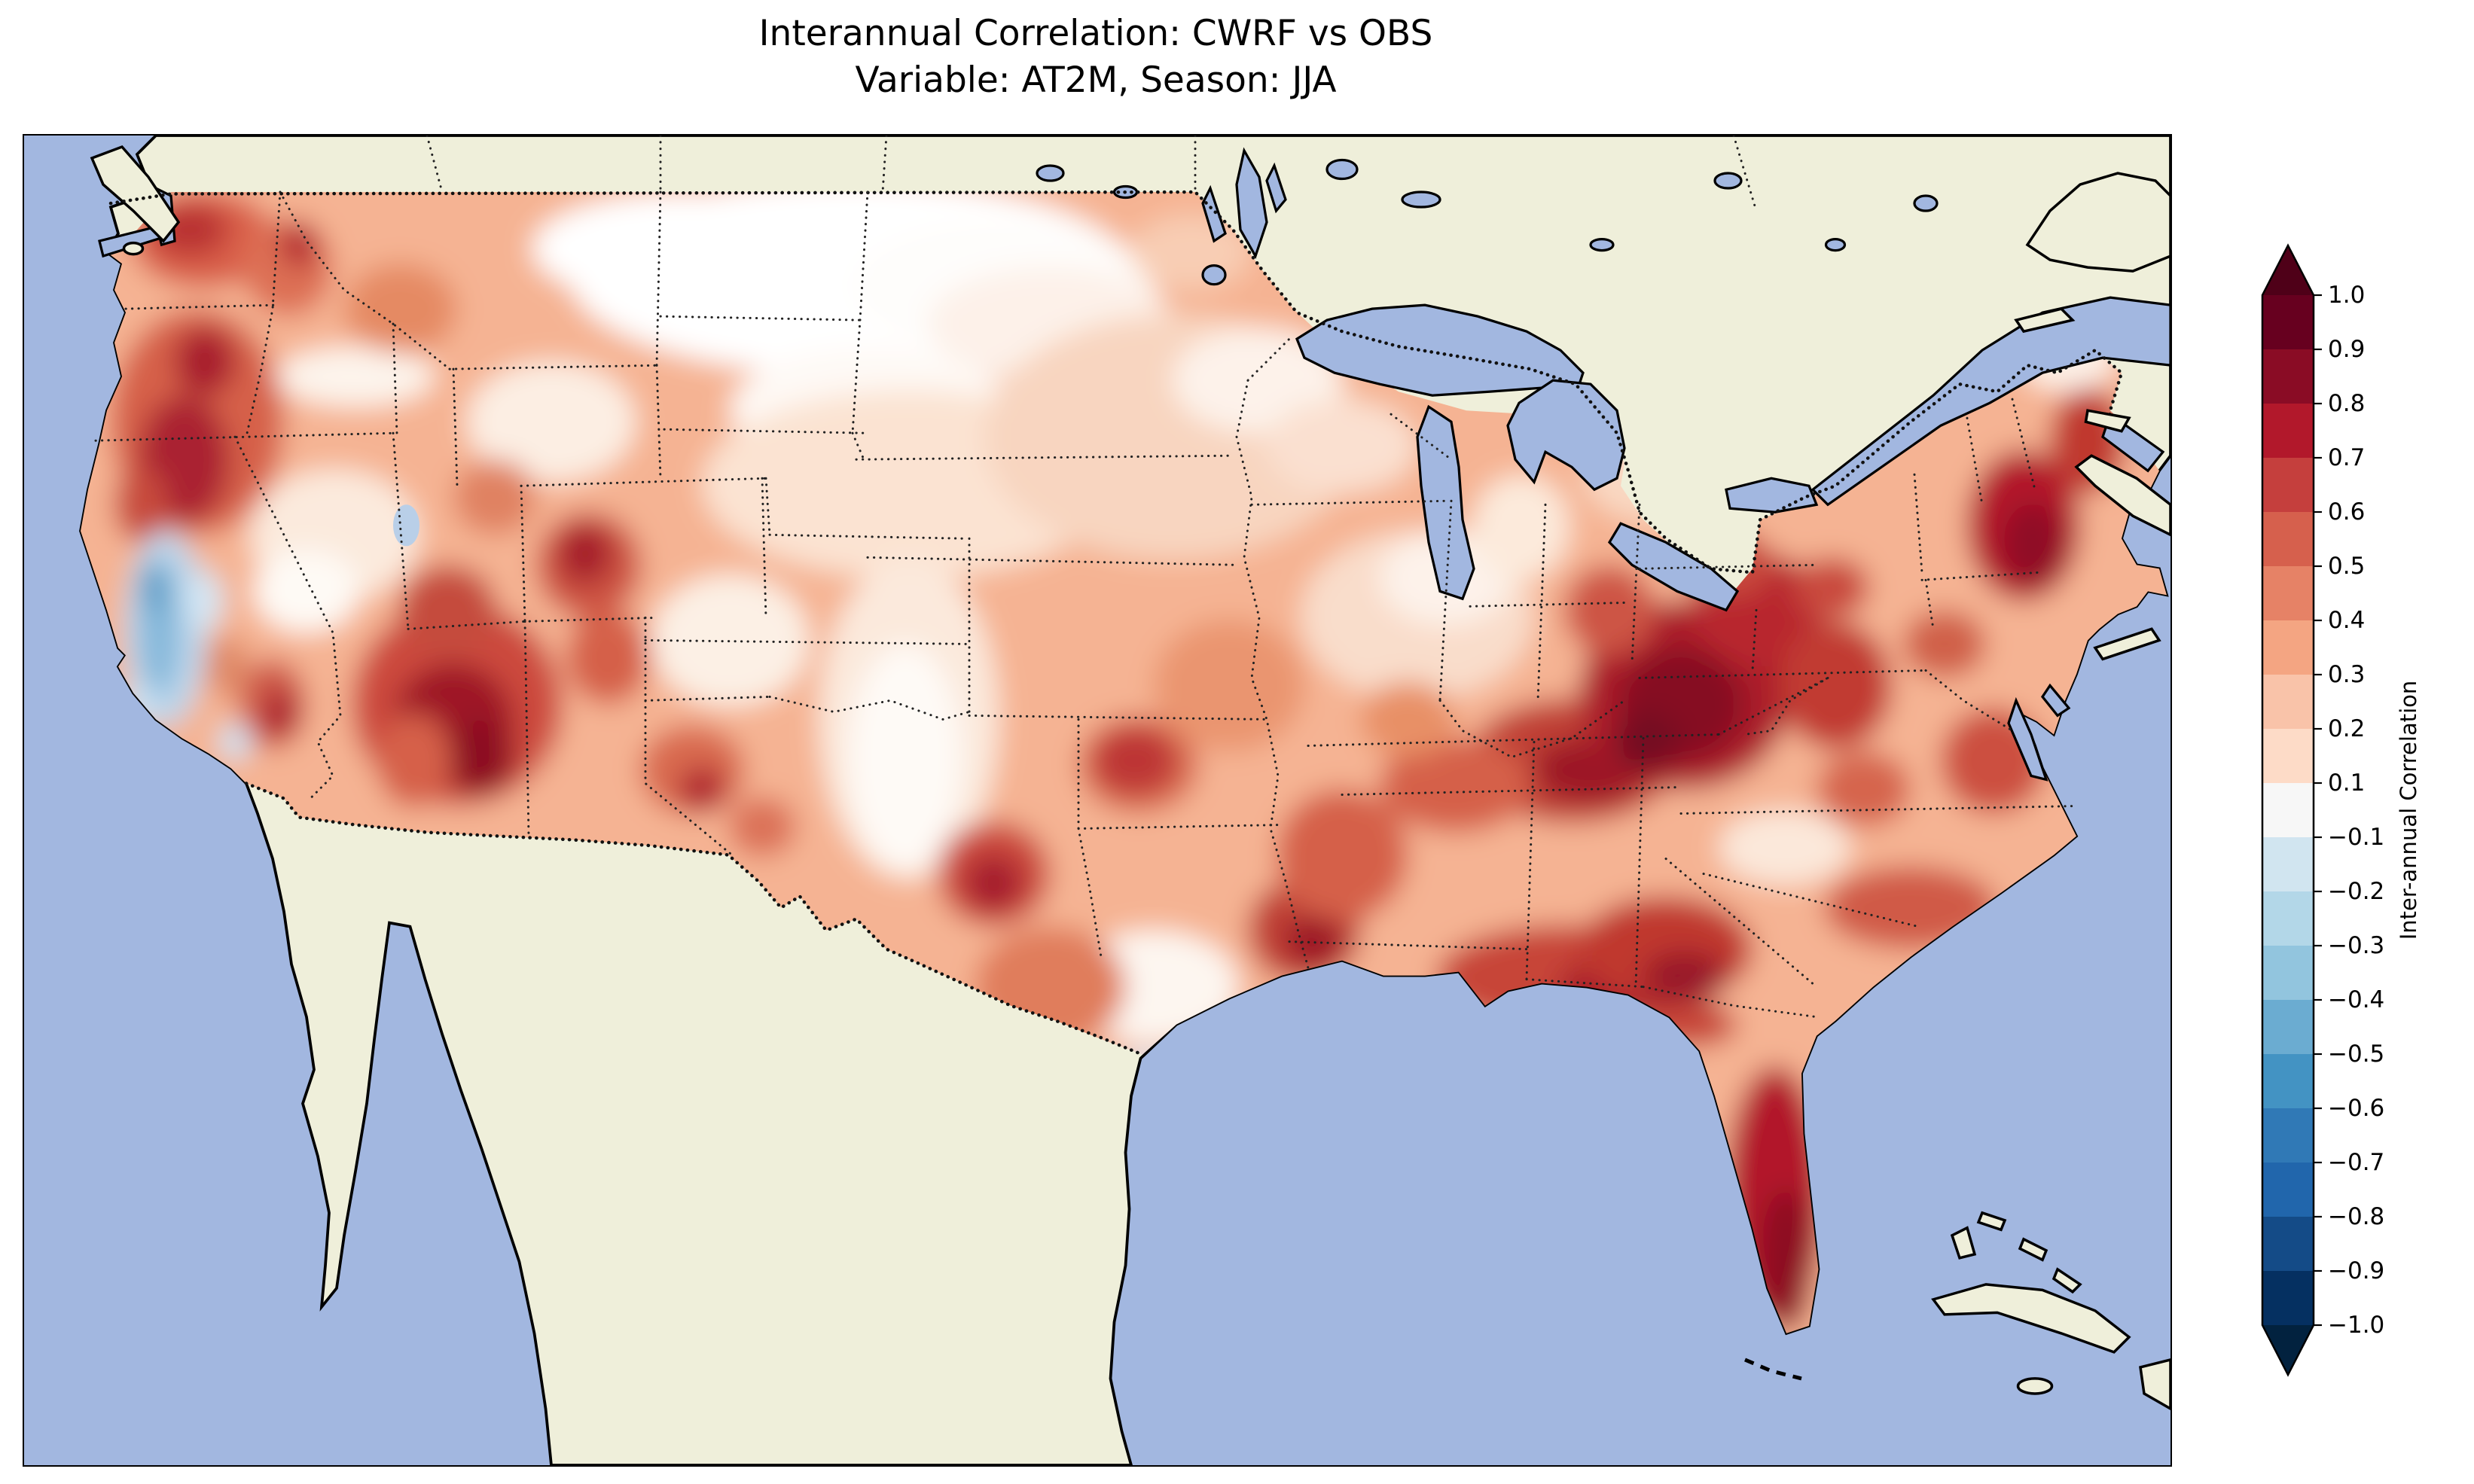  What do you see at coordinates (2356, 837) in the screenshot?
I see `colorbar-tick-label: −0.1` at bounding box center [2356, 837].